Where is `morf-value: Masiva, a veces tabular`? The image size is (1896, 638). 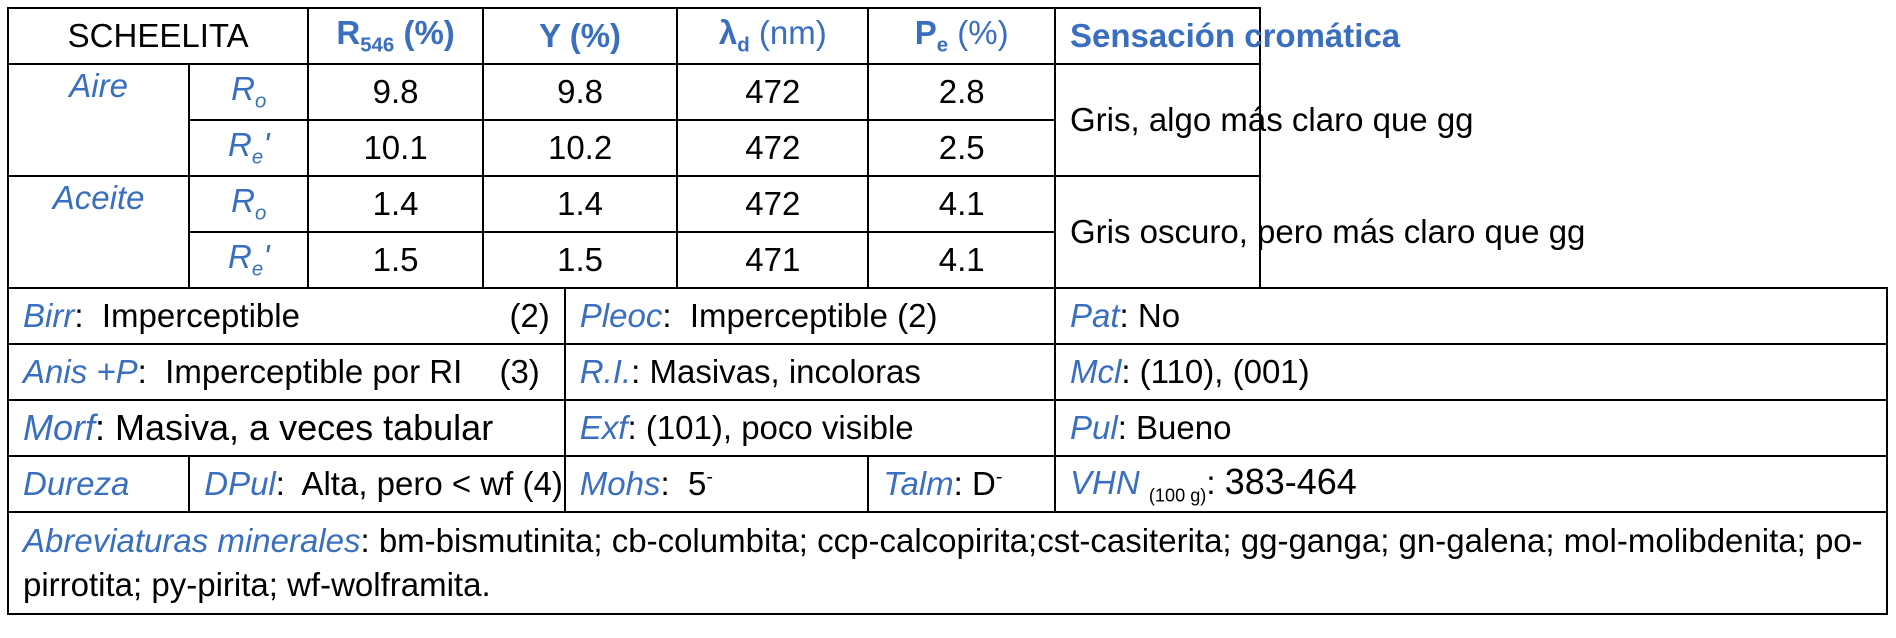
morf-value: Masiva, a veces tabular is located at coordinates (304, 427).